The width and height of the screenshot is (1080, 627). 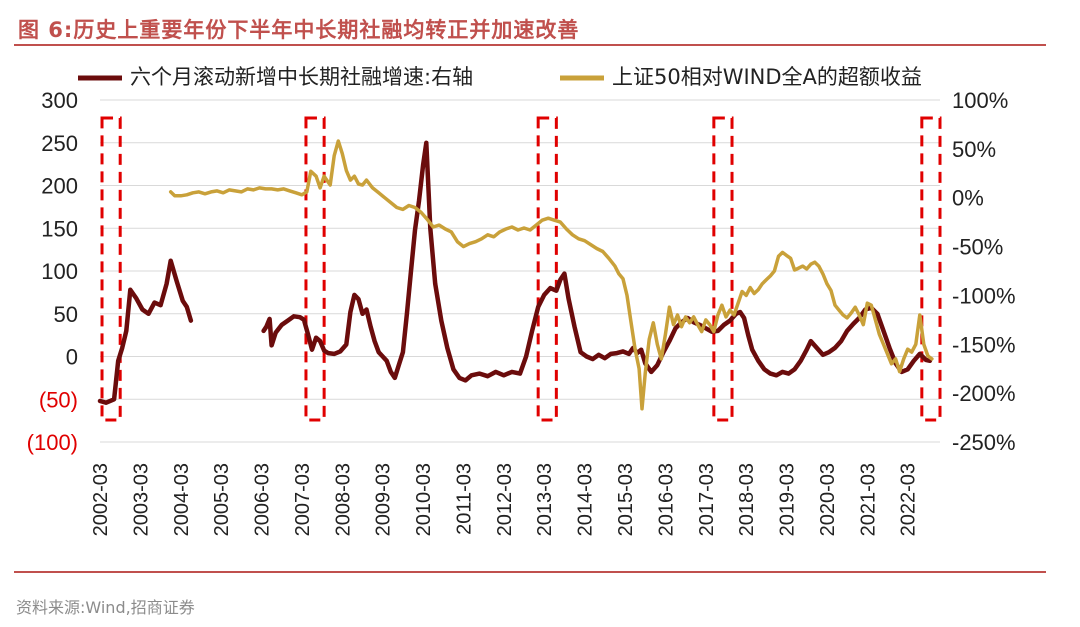 What do you see at coordinates (72, 357) in the screenshot?
I see `left-axis-tick-label: 0` at bounding box center [72, 357].